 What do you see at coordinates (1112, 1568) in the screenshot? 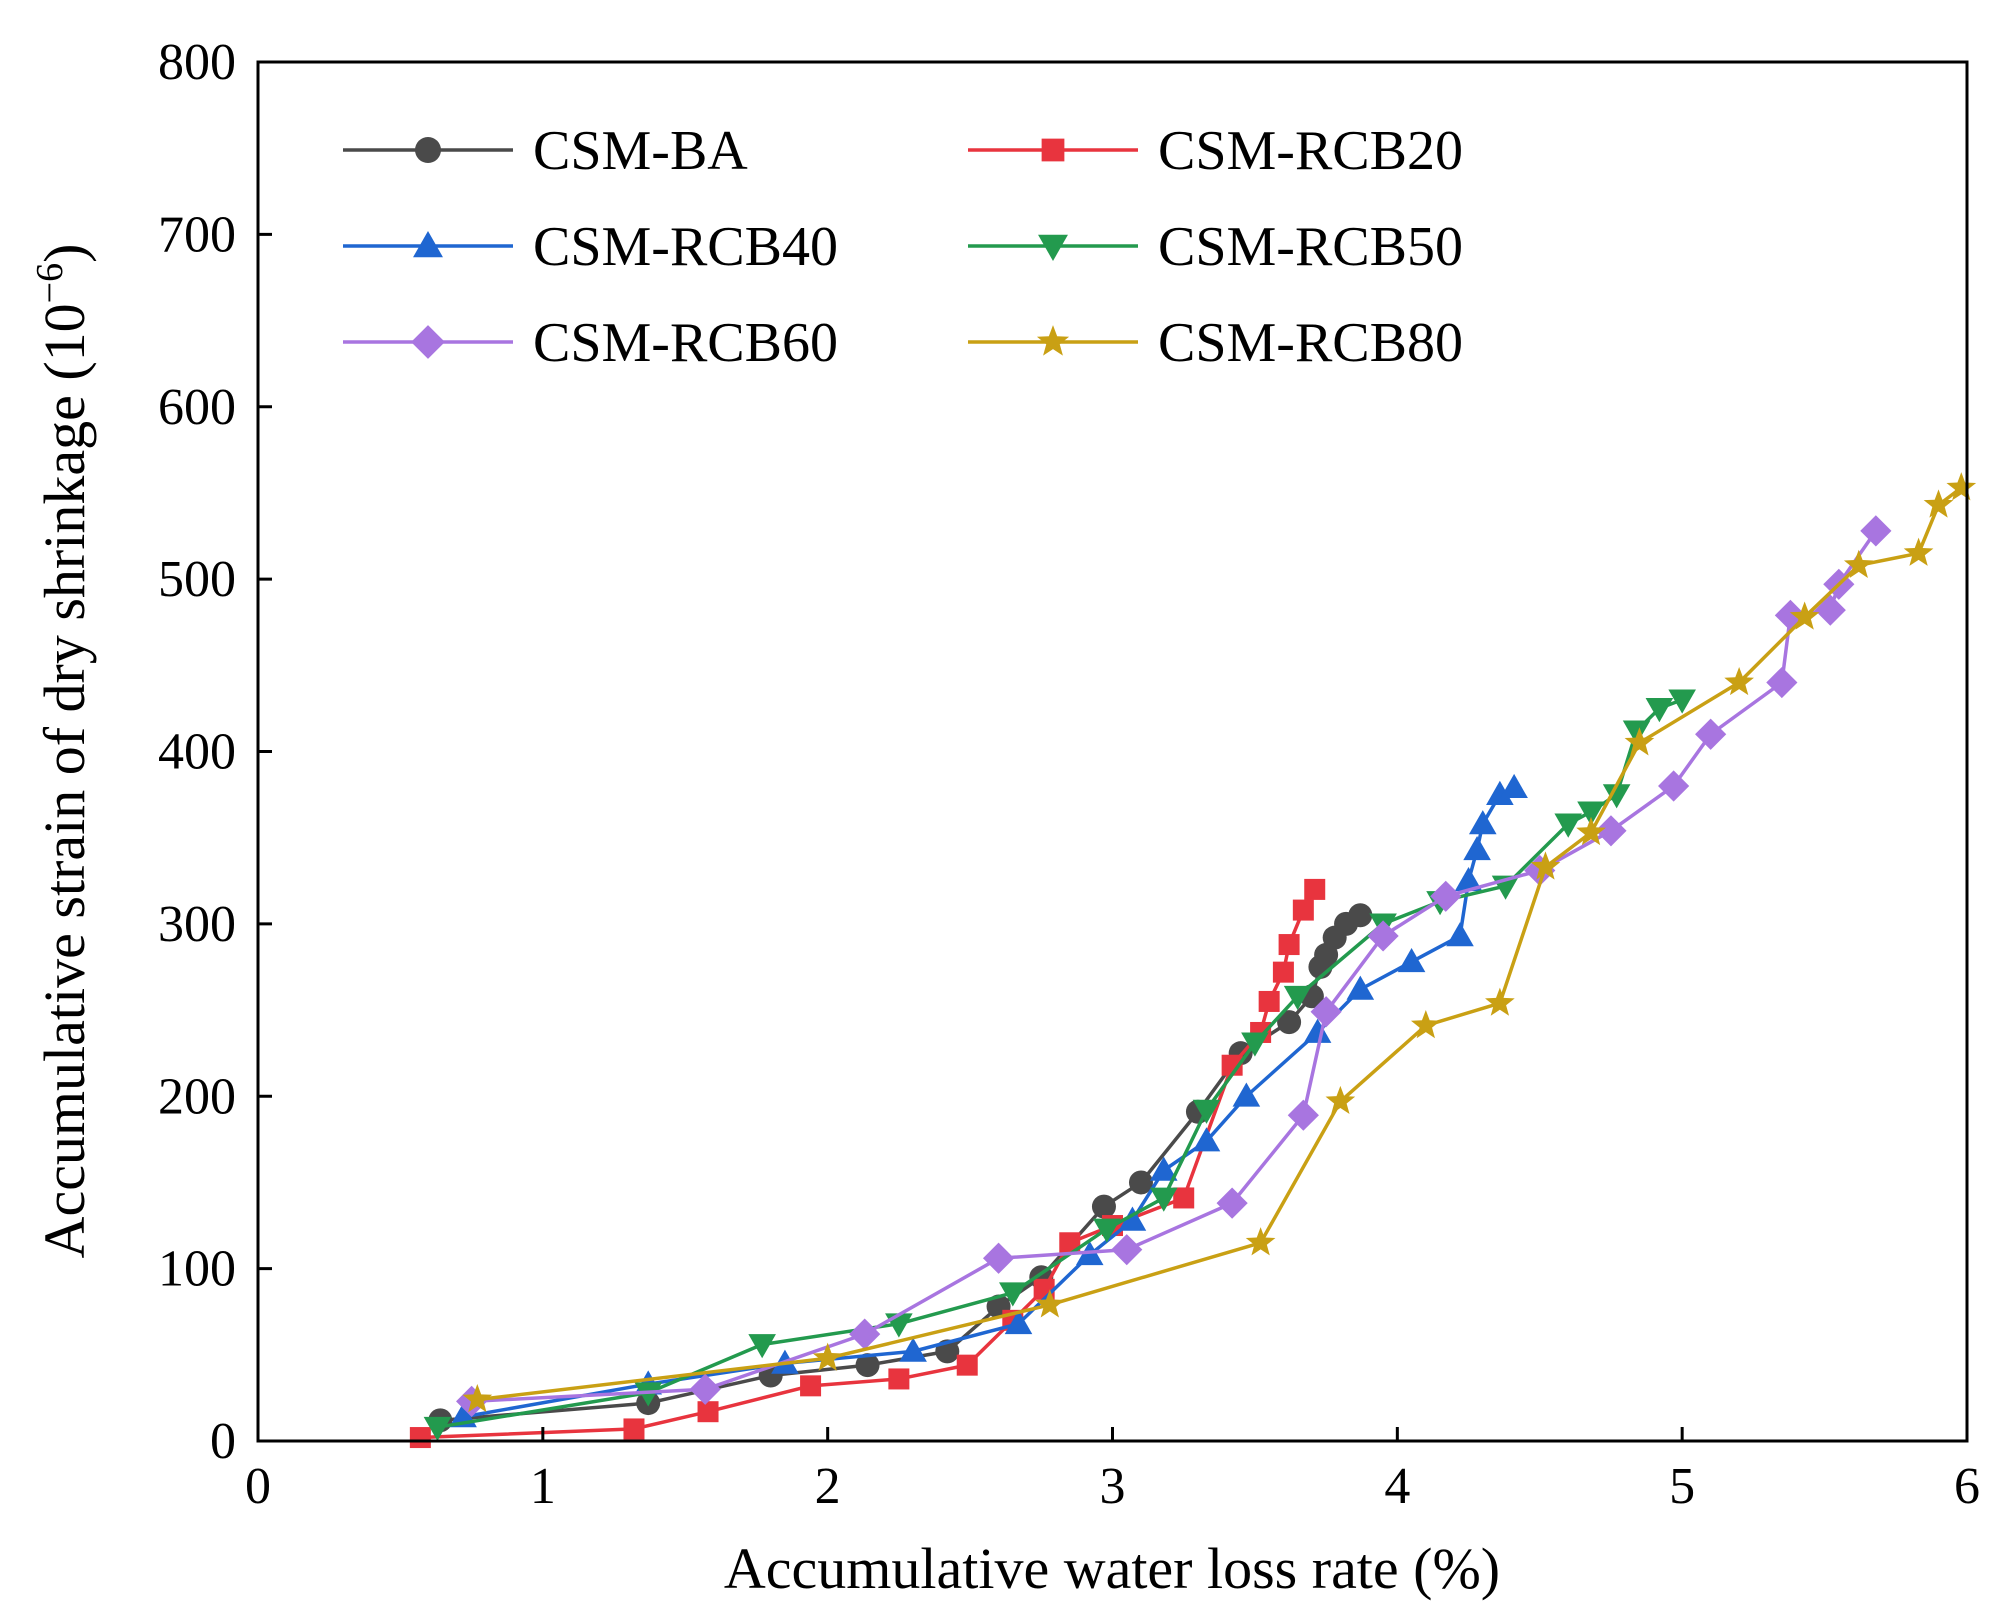
I see `x-axis-label: Accumulative water loss rate (%)` at bounding box center [1112, 1568].